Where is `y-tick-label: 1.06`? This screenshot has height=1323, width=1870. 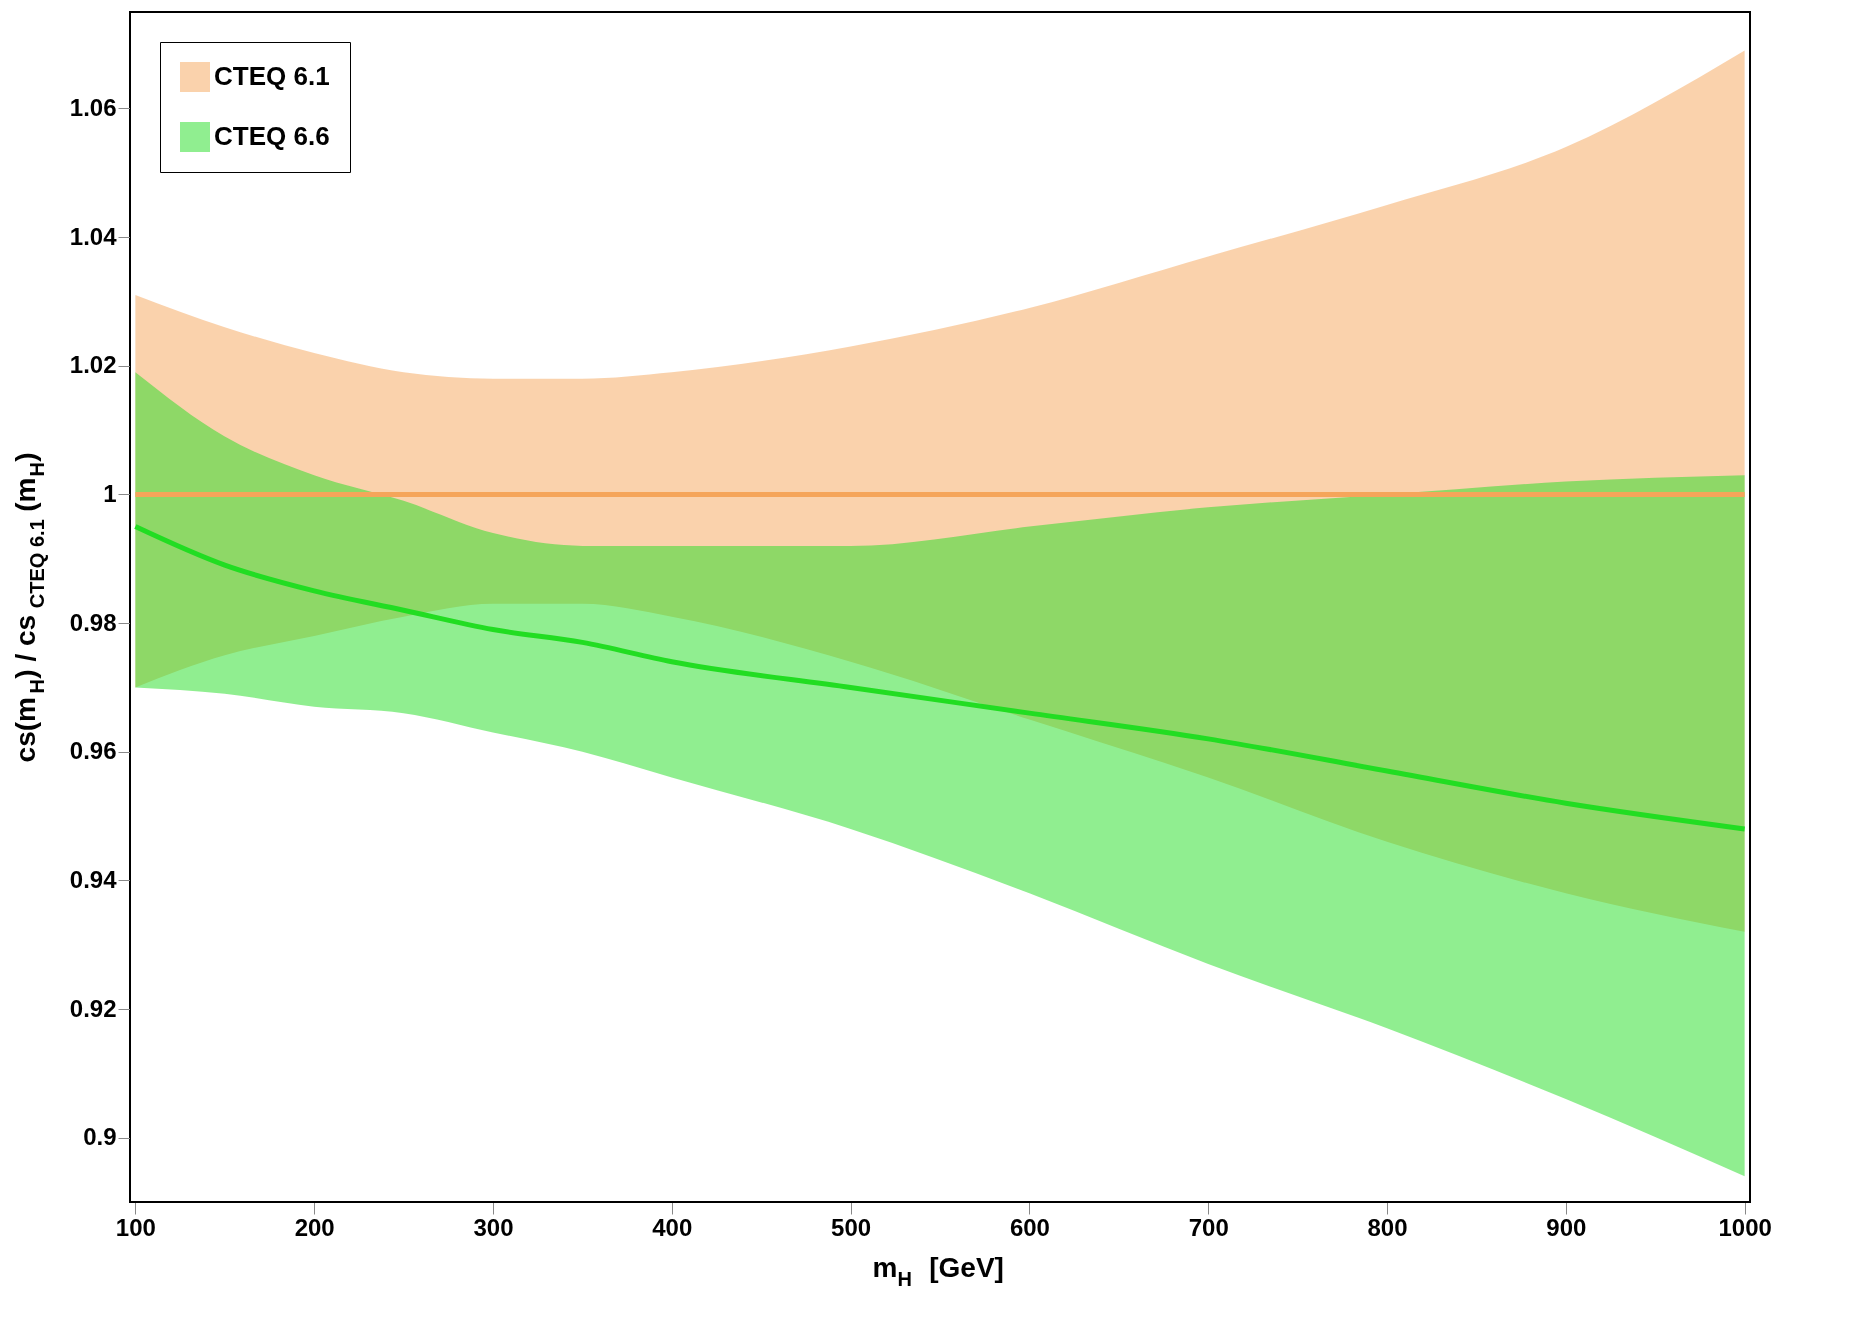 y-tick-label: 1.06 is located at coordinates (93, 107).